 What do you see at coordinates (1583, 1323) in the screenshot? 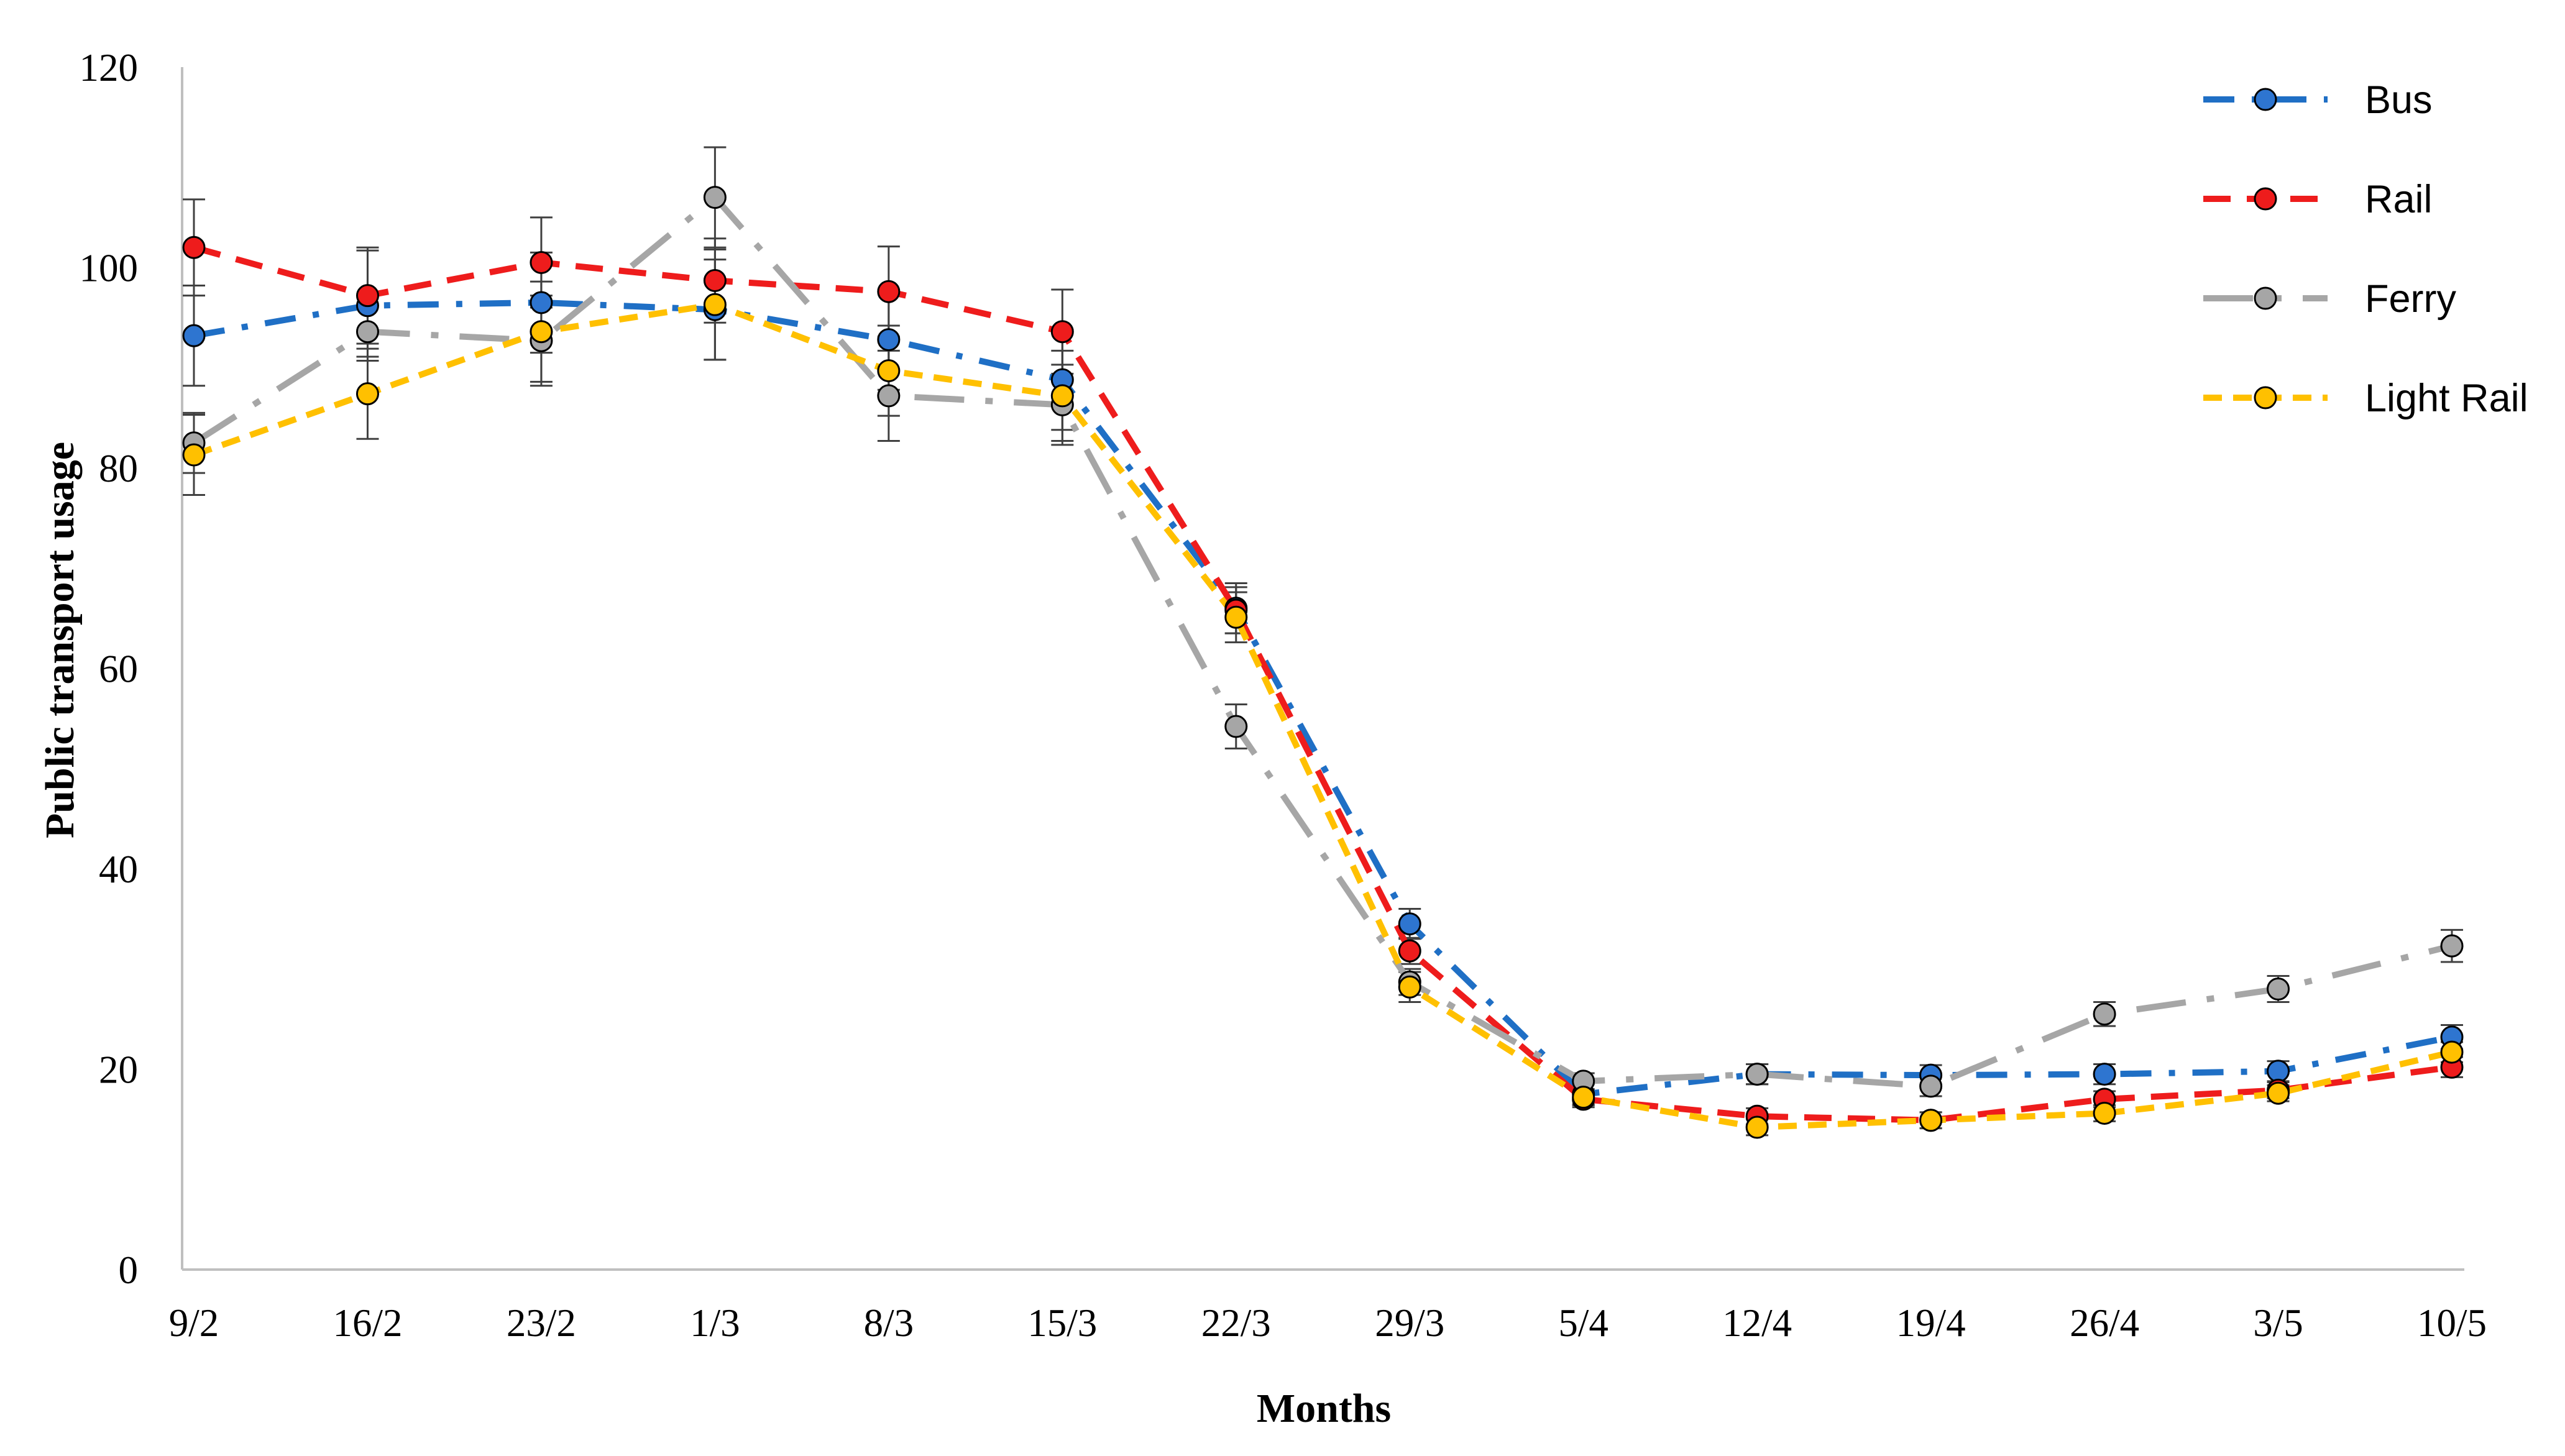
I see `x-tick-label: 5/4` at bounding box center [1583, 1323].